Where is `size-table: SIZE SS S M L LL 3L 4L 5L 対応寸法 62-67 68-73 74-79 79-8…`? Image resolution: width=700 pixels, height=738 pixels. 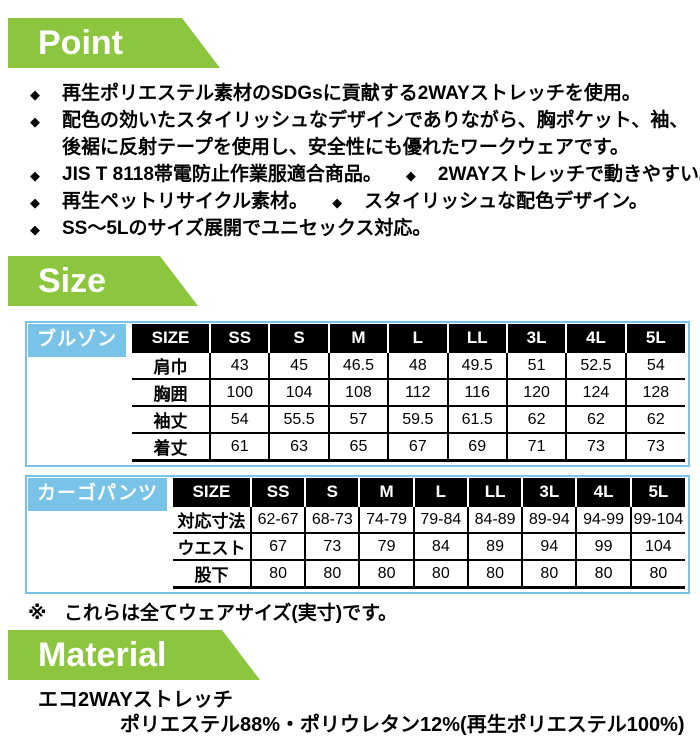 size-table: SIZE SS S M L LL 3L 4L 5L 対応寸法 62-67 68-73 74-79 79-8… is located at coordinates (429, 533).